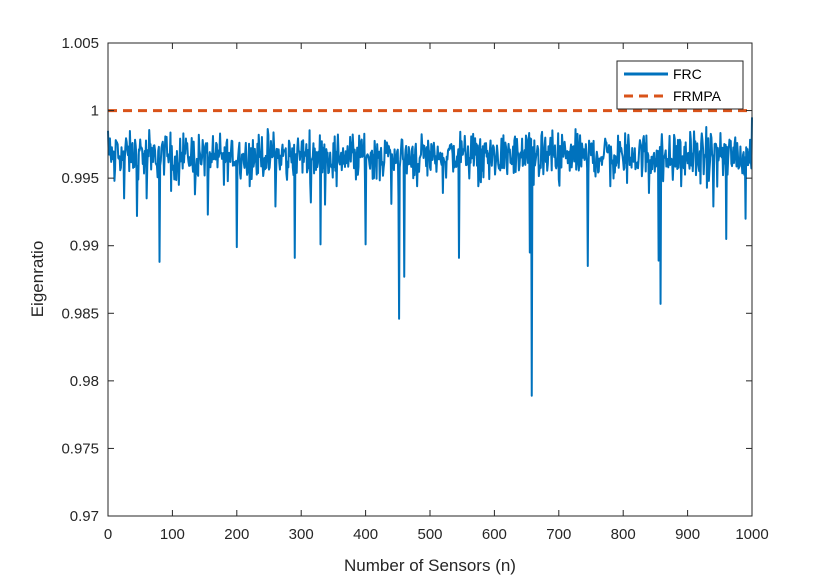 The width and height of the screenshot is (830, 581). What do you see at coordinates (80, 43) in the screenshot?
I see `y-tick-label: 1.005` at bounding box center [80, 43].